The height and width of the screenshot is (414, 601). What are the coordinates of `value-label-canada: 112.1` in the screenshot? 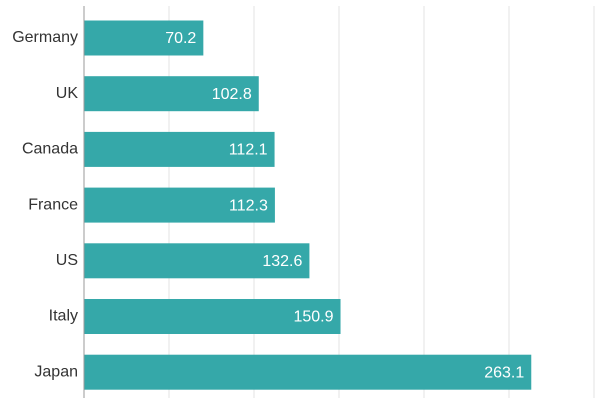 It's located at (248, 150).